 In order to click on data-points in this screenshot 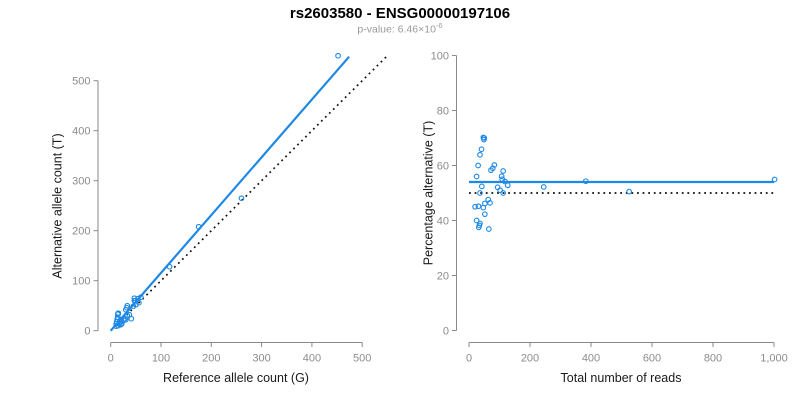, I will do `click(625, 183)`.